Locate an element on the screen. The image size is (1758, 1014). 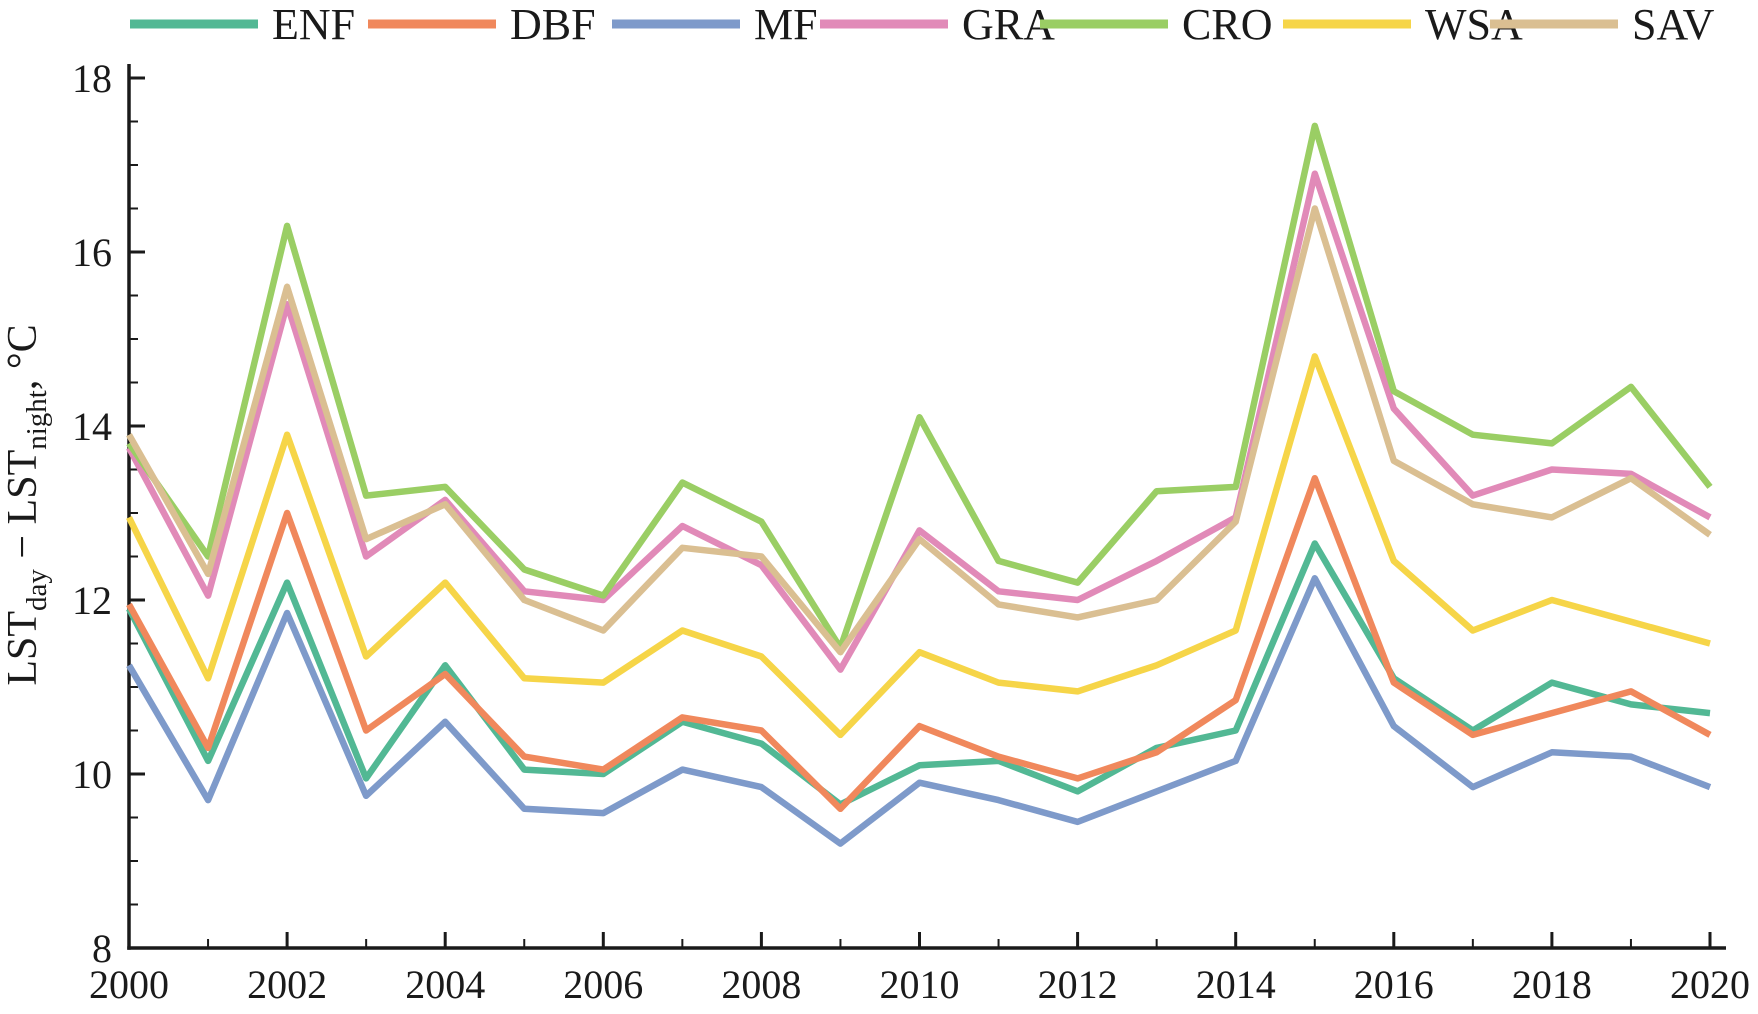
y-tick-label: 14 is located at coordinates (92, 426).